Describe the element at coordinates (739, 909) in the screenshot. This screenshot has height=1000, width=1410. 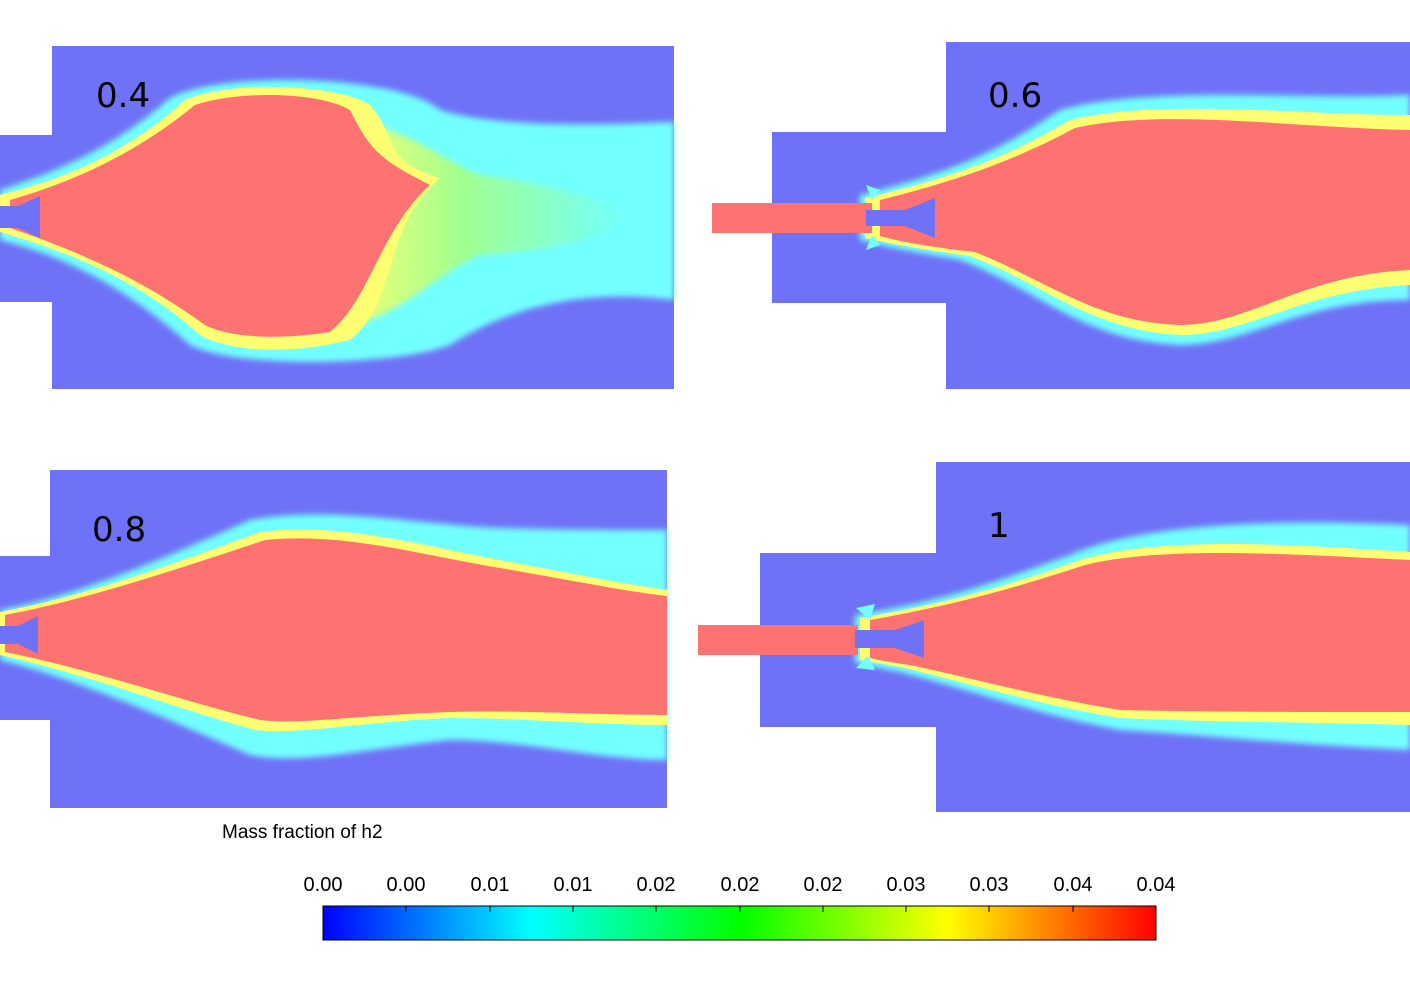
I see `colorbar-ticks` at that location.